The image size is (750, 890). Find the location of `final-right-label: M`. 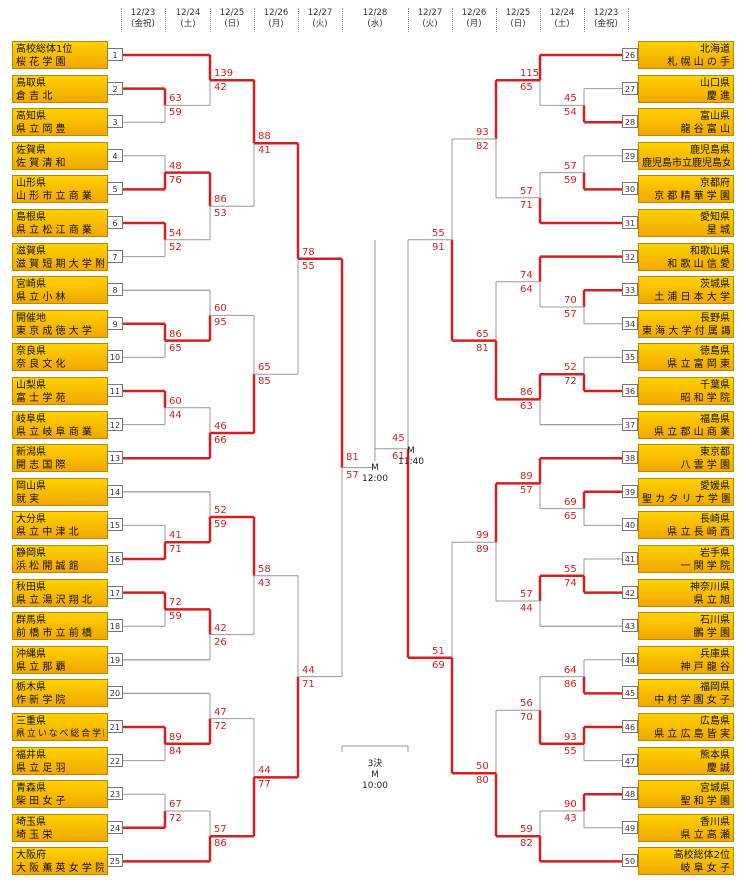

final-right-label: M is located at coordinates (411, 451).